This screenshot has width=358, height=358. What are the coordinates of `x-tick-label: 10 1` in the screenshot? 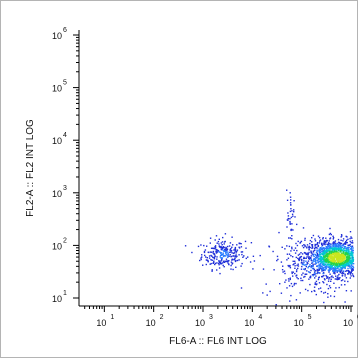 It's located at (105, 321).